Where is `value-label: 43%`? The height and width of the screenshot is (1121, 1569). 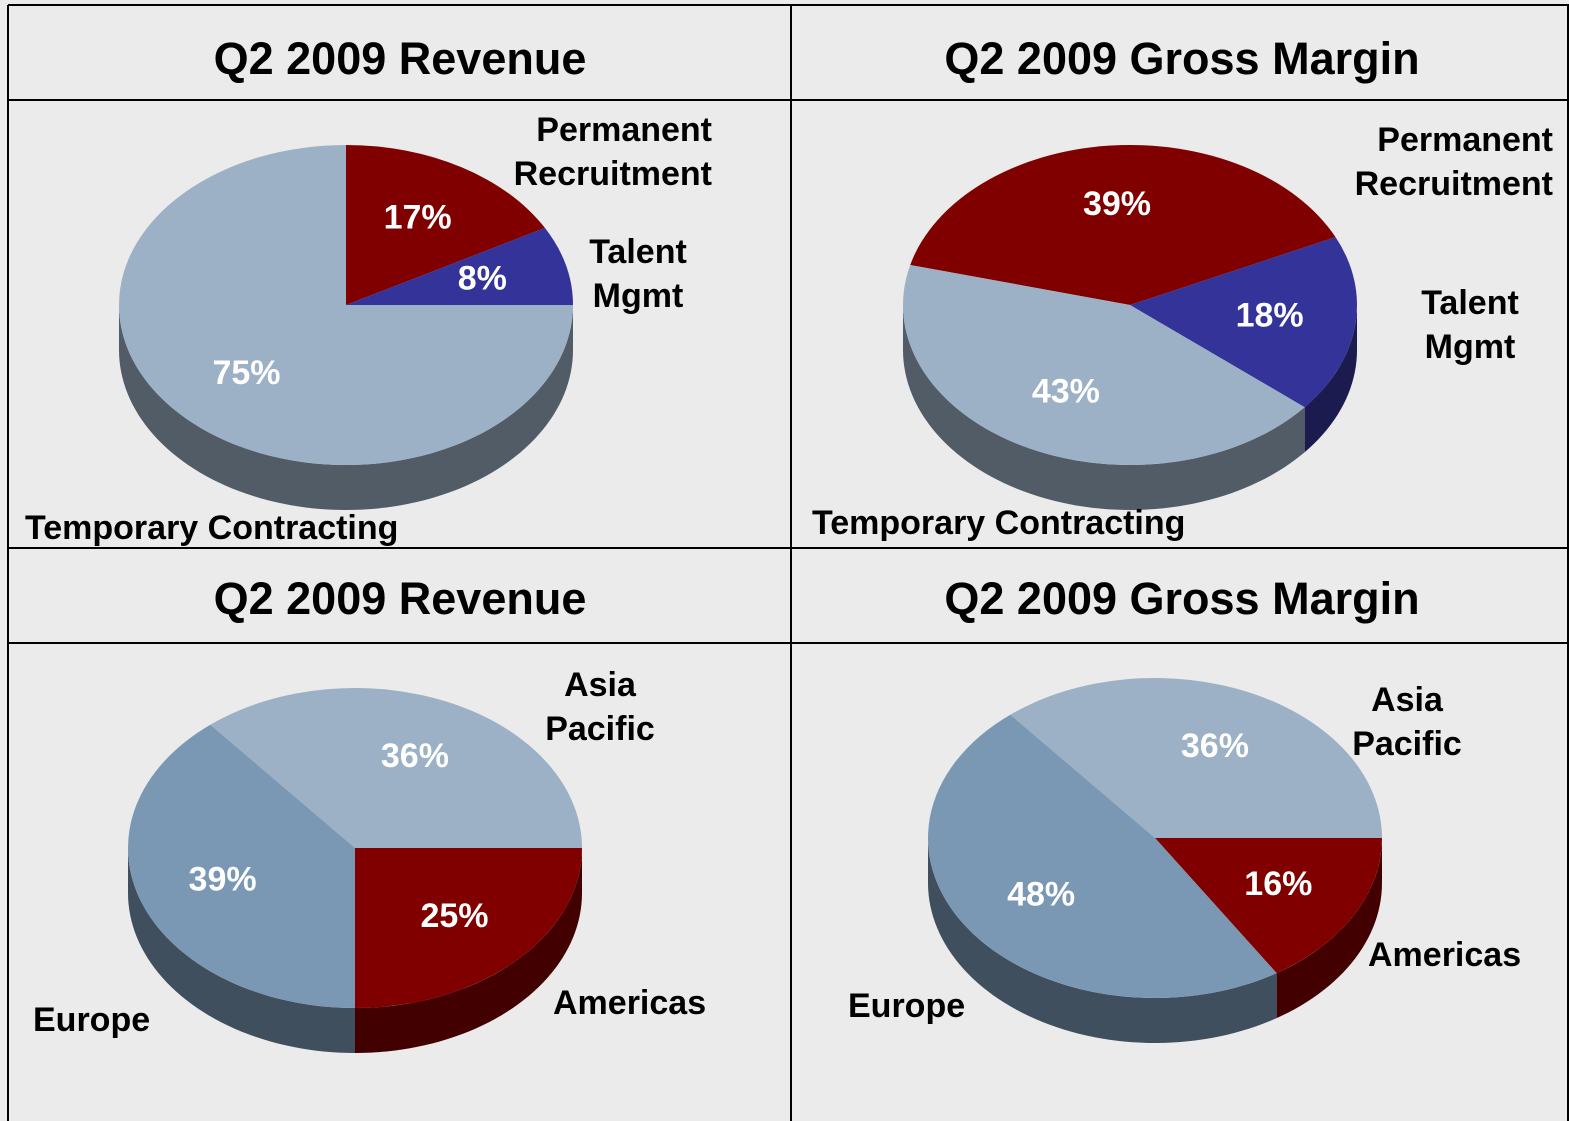
value-label: 43% is located at coordinates (1066, 391).